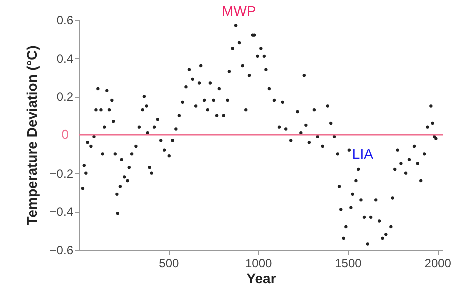 This screenshot has height=289, width=470. Describe the element at coordinates (261, 278) in the screenshot. I see `x-axis-title: Year` at that location.